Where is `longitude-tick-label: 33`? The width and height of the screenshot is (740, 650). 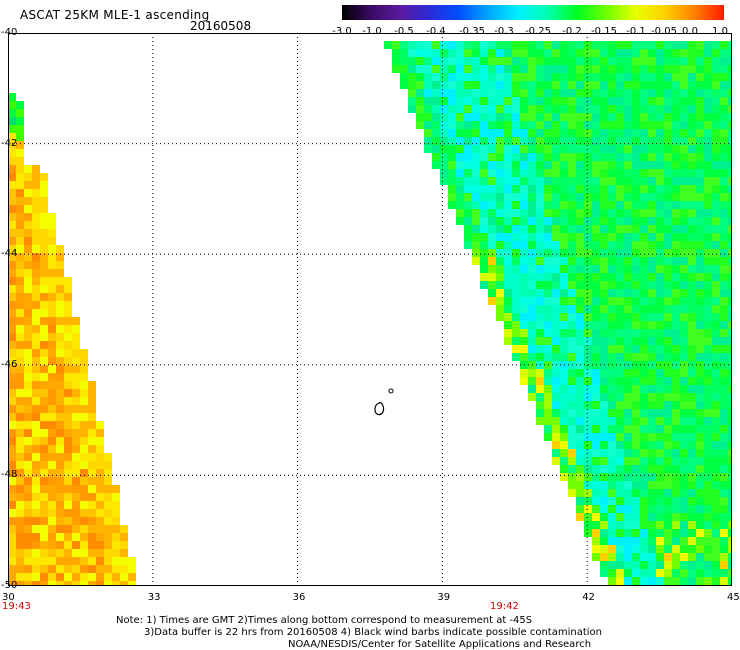 longitude-tick-label: 33 is located at coordinates (154, 597).